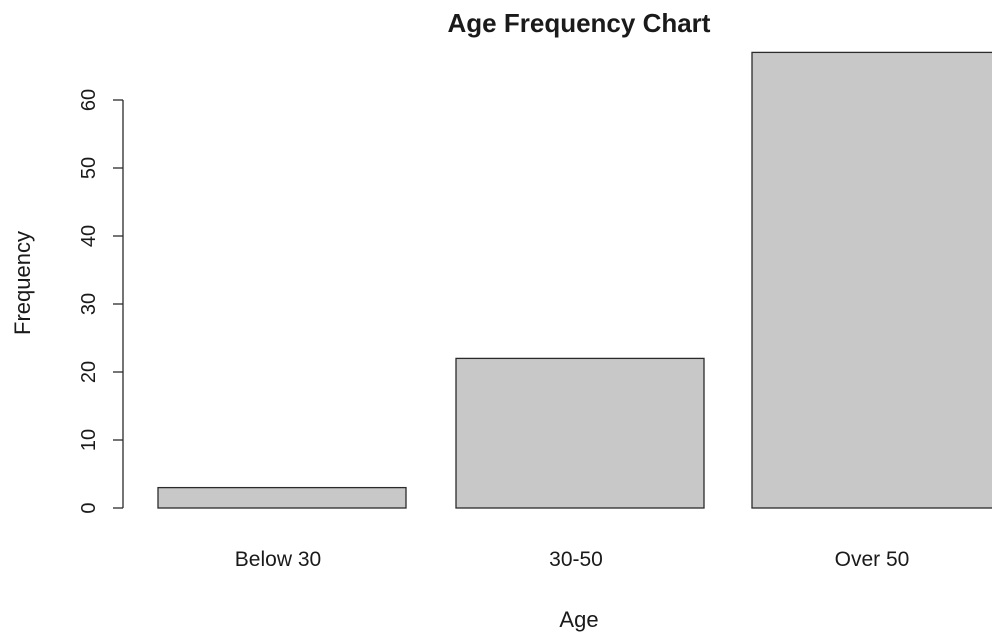  Describe the element at coordinates (278, 559) in the screenshot. I see `x-category-label: Below 30` at that location.